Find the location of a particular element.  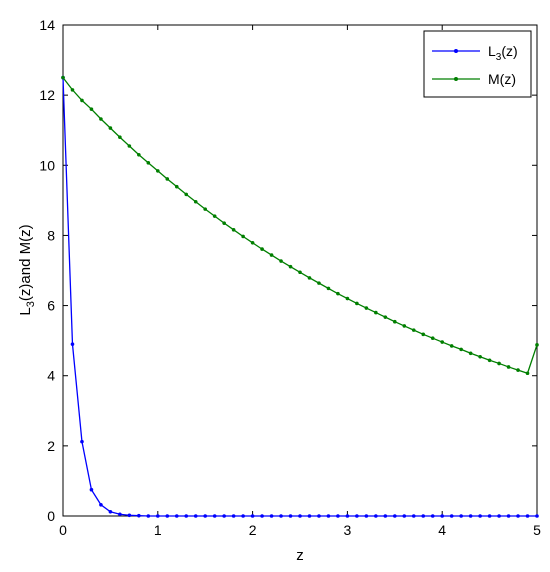

x-tick-label-2: 2 is located at coordinates (253, 530).